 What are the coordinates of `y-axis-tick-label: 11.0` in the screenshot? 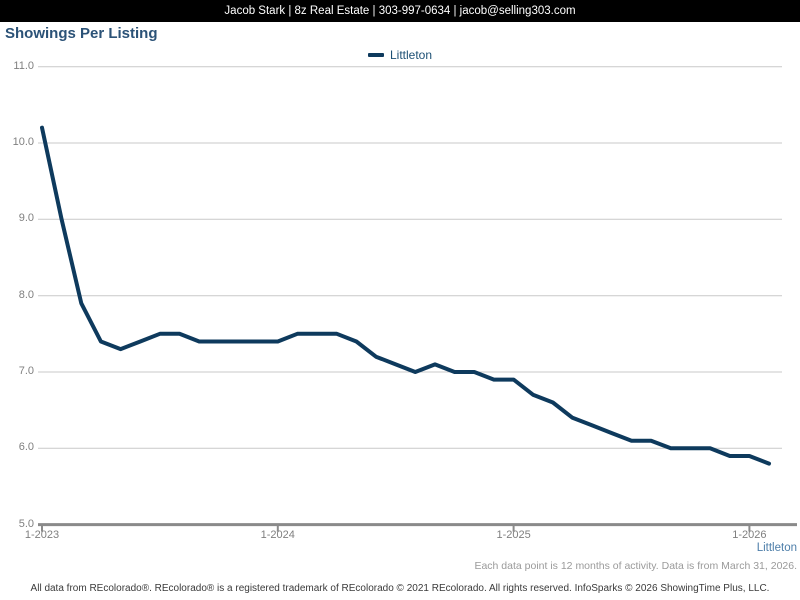 It's located at (23, 65).